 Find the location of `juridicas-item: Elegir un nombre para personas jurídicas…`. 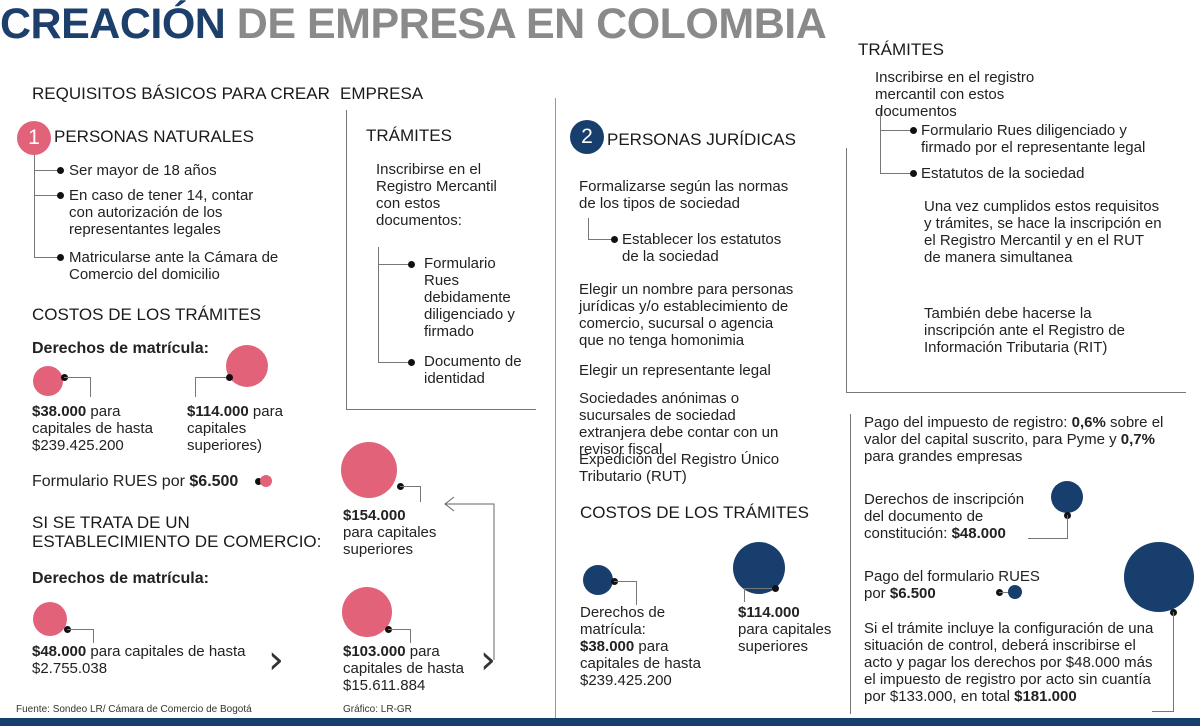

juridicas-item: Elegir un nombre para personas jurídicas… is located at coordinates (686, 315).